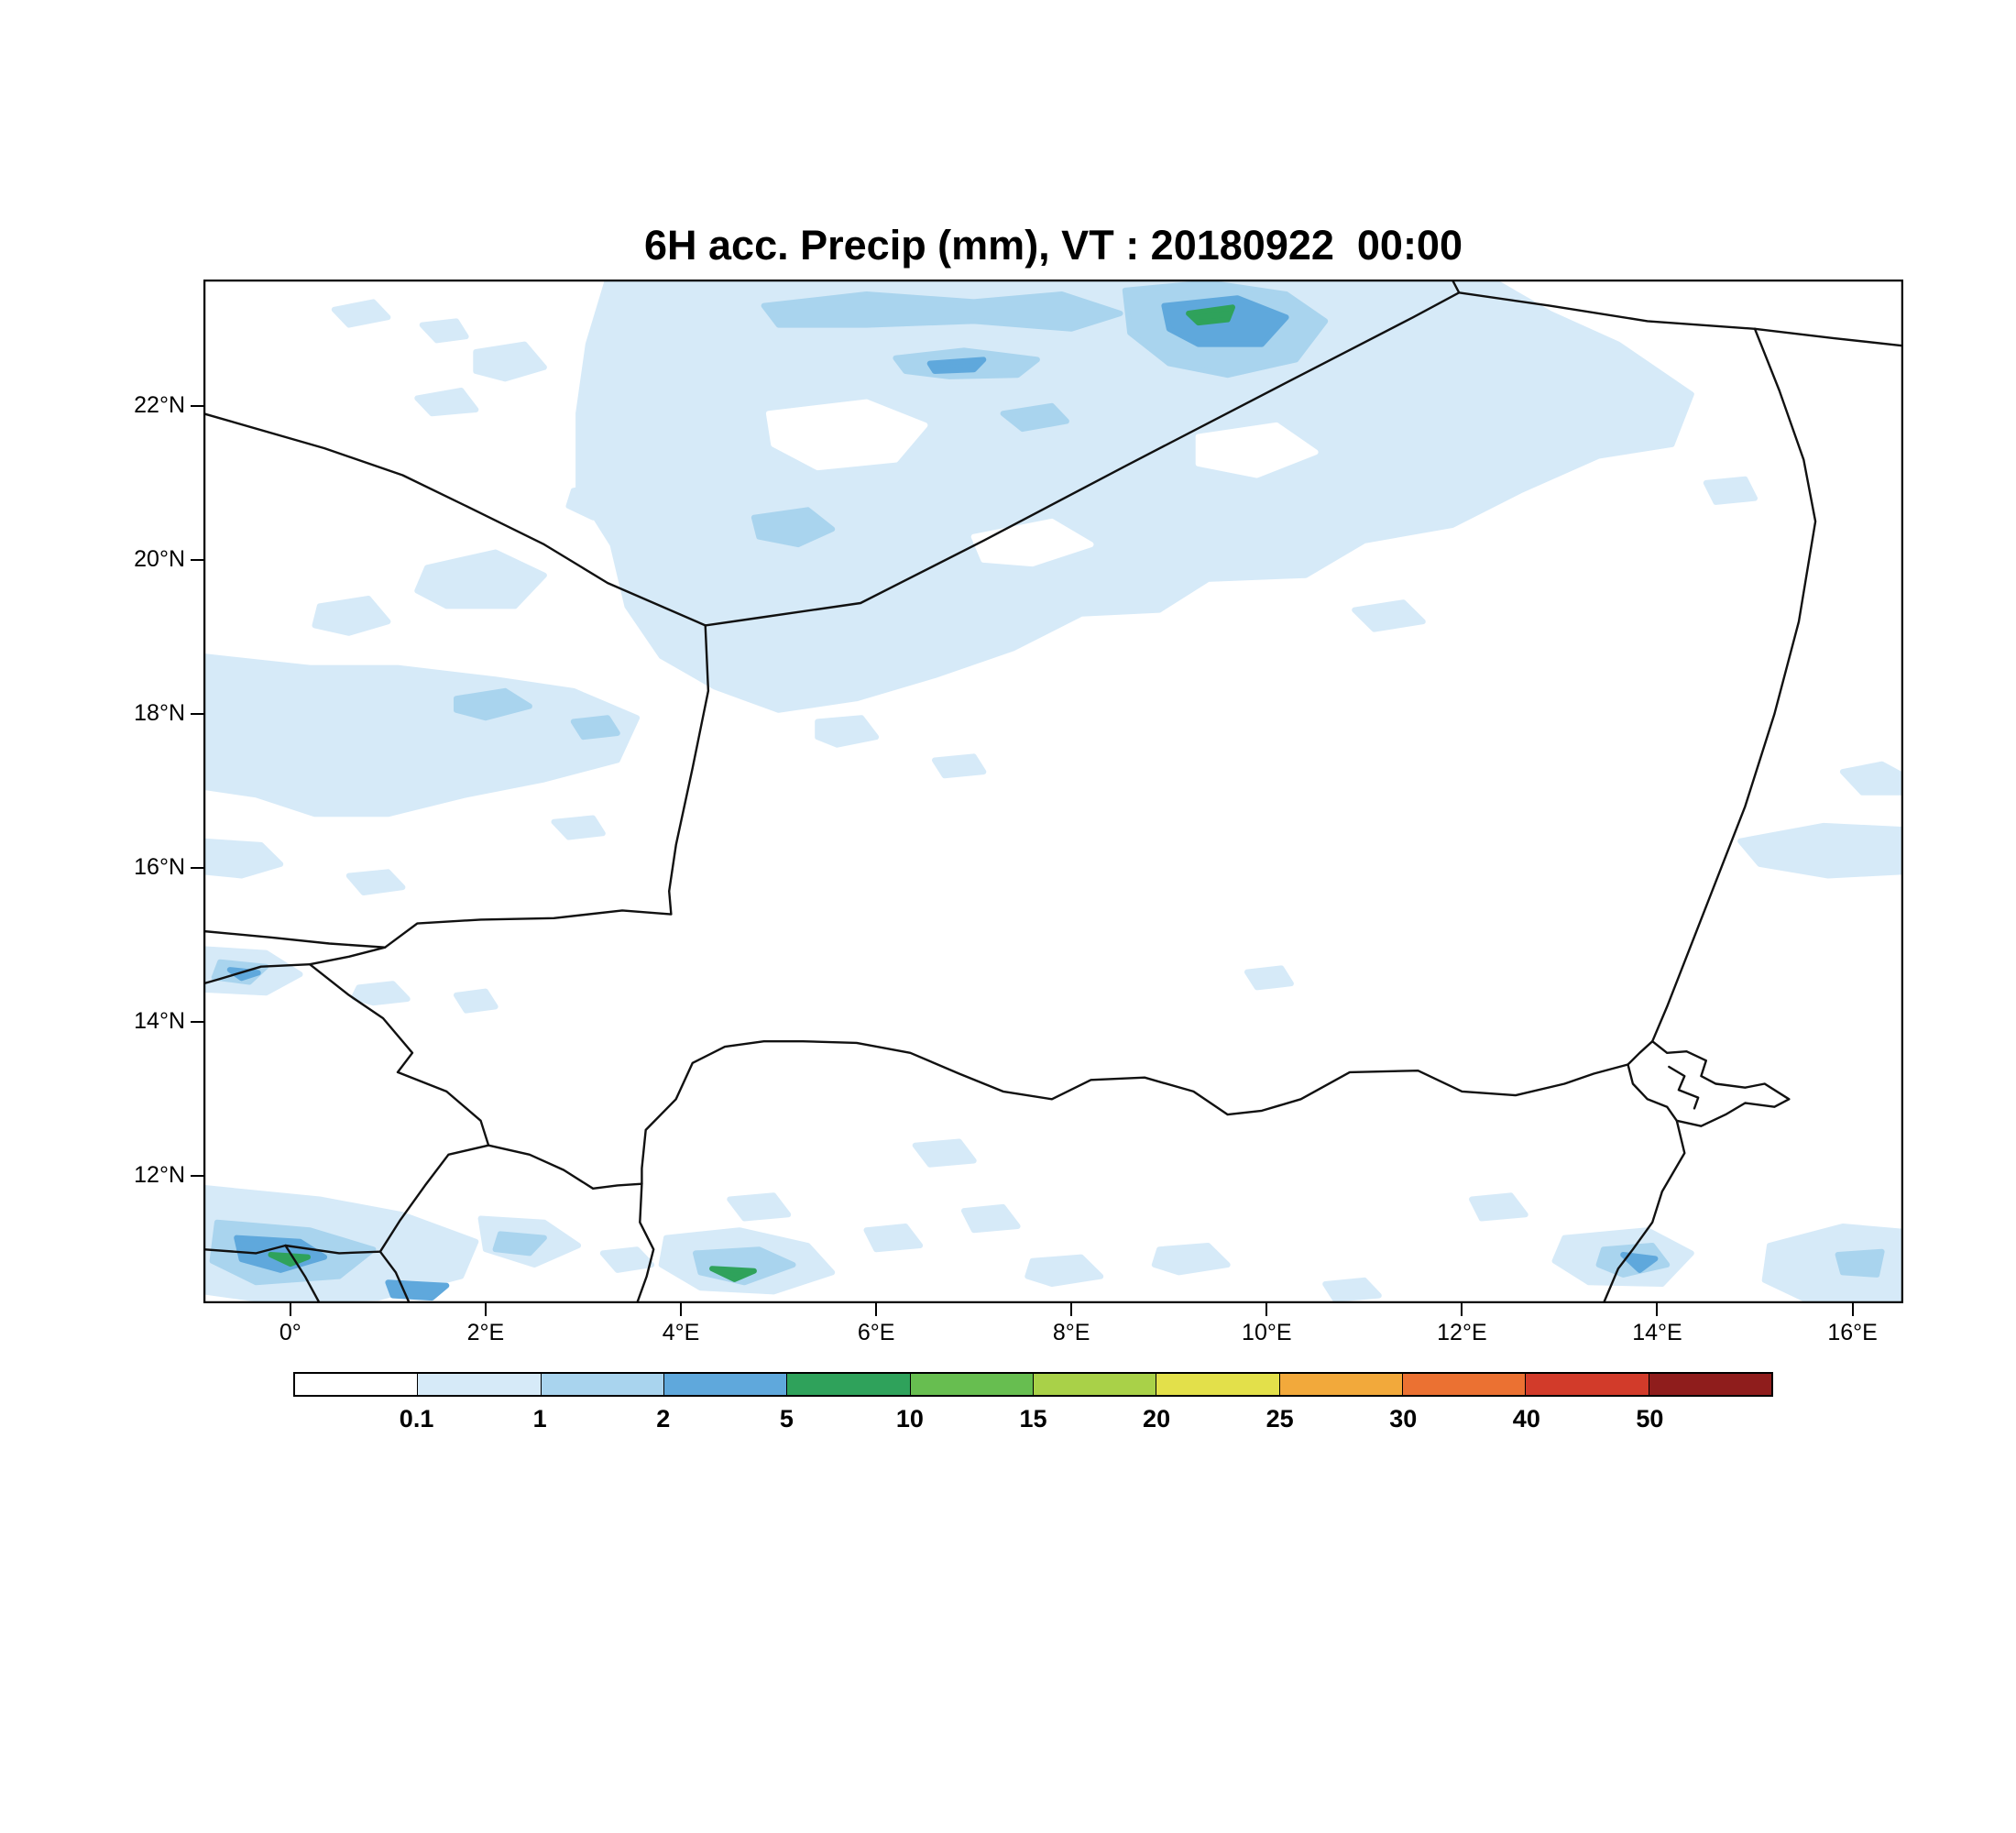 The width and height of the screenshot is (2016, 1833). Describe the element at coordinates (1657, 1332) in the screenshot. I see `x-axis-label: 14°E` at that location.